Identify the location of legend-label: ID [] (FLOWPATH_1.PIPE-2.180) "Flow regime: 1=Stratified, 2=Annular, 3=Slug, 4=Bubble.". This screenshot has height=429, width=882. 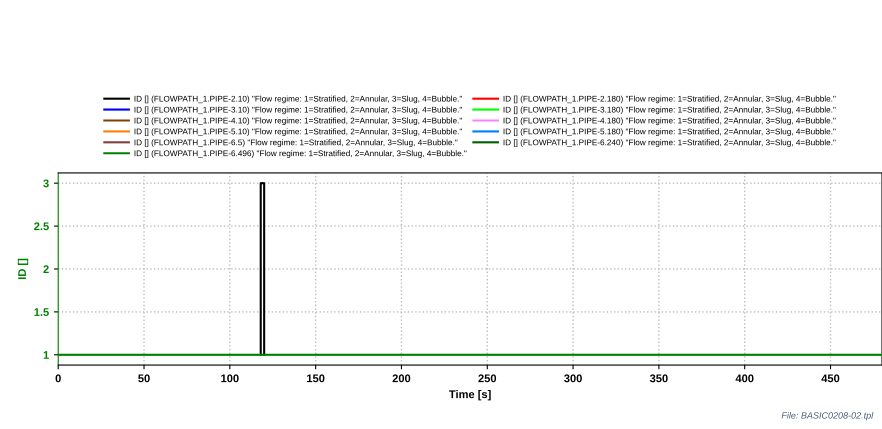
(670, 100).